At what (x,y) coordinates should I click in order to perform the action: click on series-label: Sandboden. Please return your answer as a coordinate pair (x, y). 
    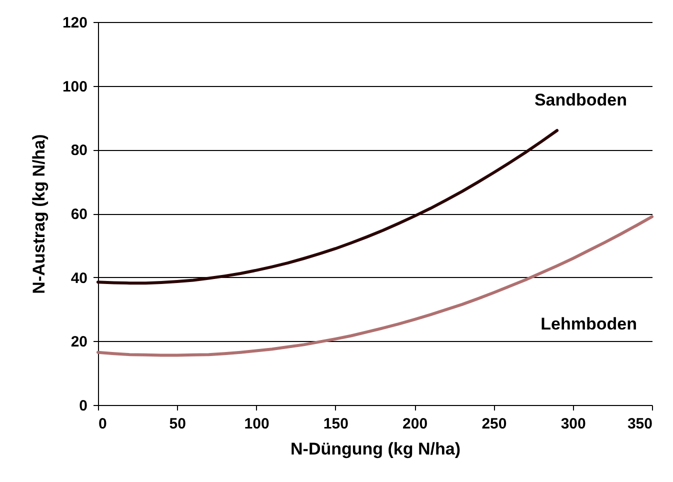
    Looking at the image, I should click on (581, 100).